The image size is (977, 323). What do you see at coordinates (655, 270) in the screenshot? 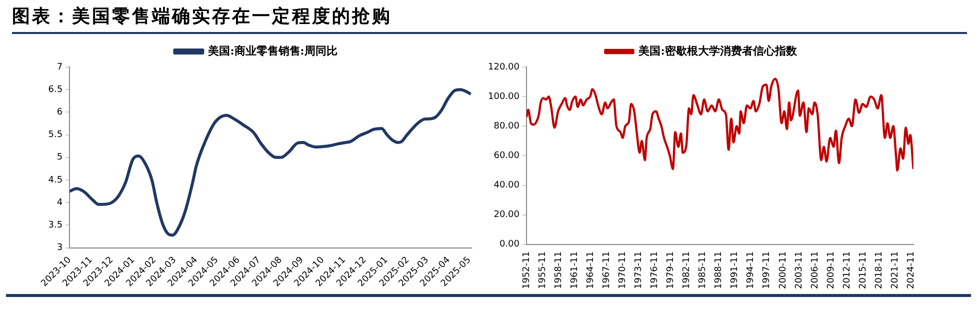
I see `x-tick-label: 1976-11` at bounding box center [655, 270].